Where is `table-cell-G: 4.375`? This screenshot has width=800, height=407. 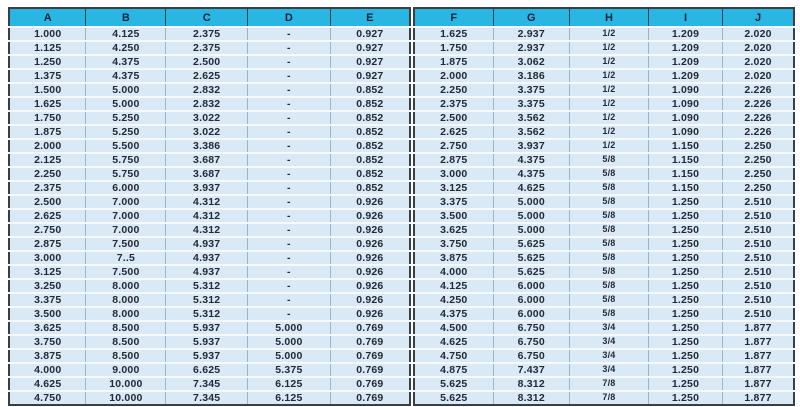
table-cell-G: 4.375 is located at coordinates (531, 159).